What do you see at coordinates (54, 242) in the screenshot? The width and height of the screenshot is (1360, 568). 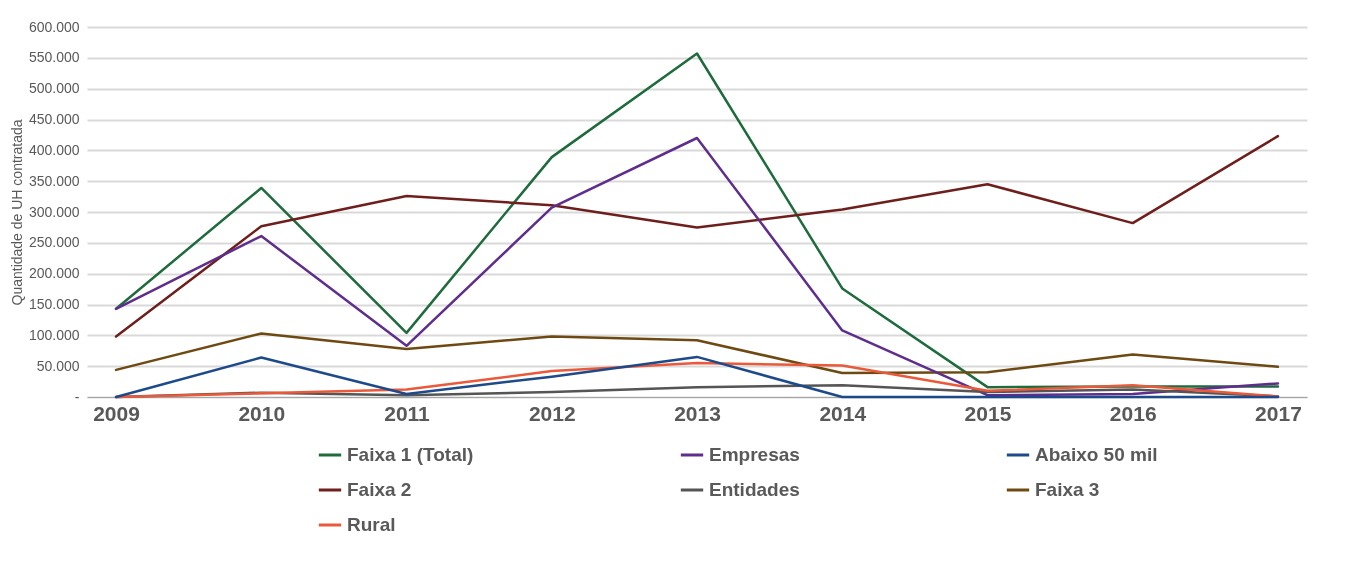 I see `y-tick-label: 250.000` at bounding box center [54, 242].